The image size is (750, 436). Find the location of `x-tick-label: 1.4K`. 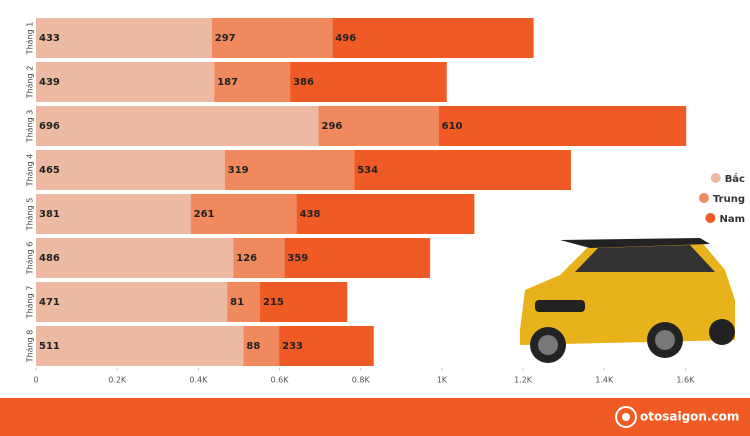

x-tick-label: 1.4K is located at coordinates (604, 380).